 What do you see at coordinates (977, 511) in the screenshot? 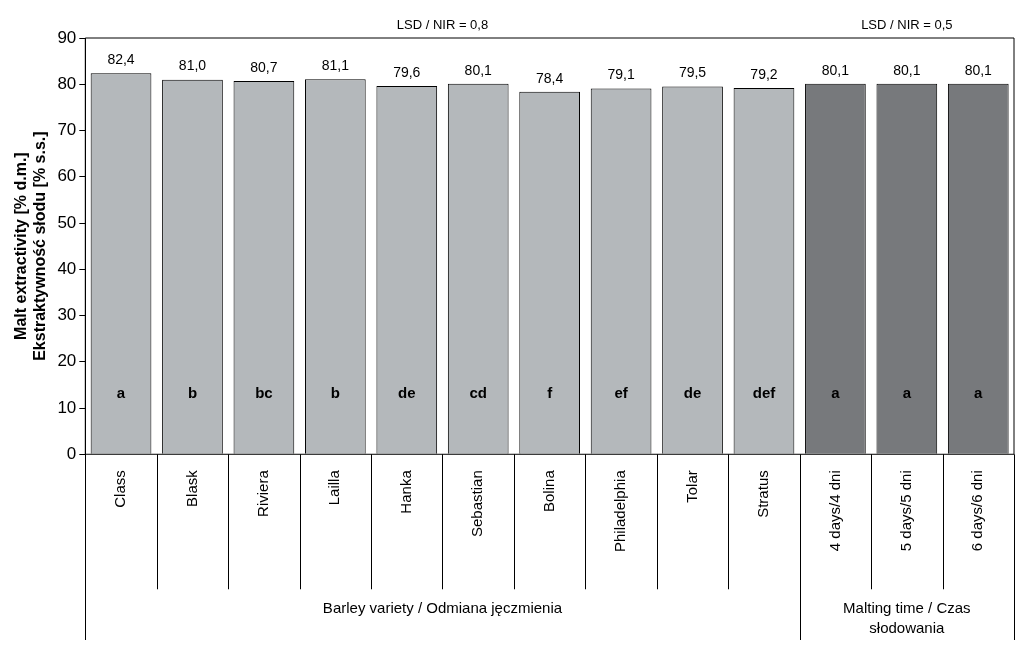
I see `x-tick-label: 6 days/6 dni` at bounding box center [977, 511].